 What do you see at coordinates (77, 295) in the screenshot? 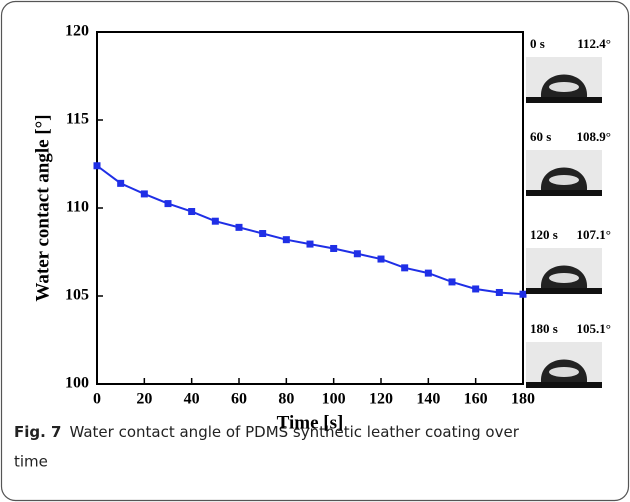
I see `y-tick-label: 105` at bounding box center [77, 295].